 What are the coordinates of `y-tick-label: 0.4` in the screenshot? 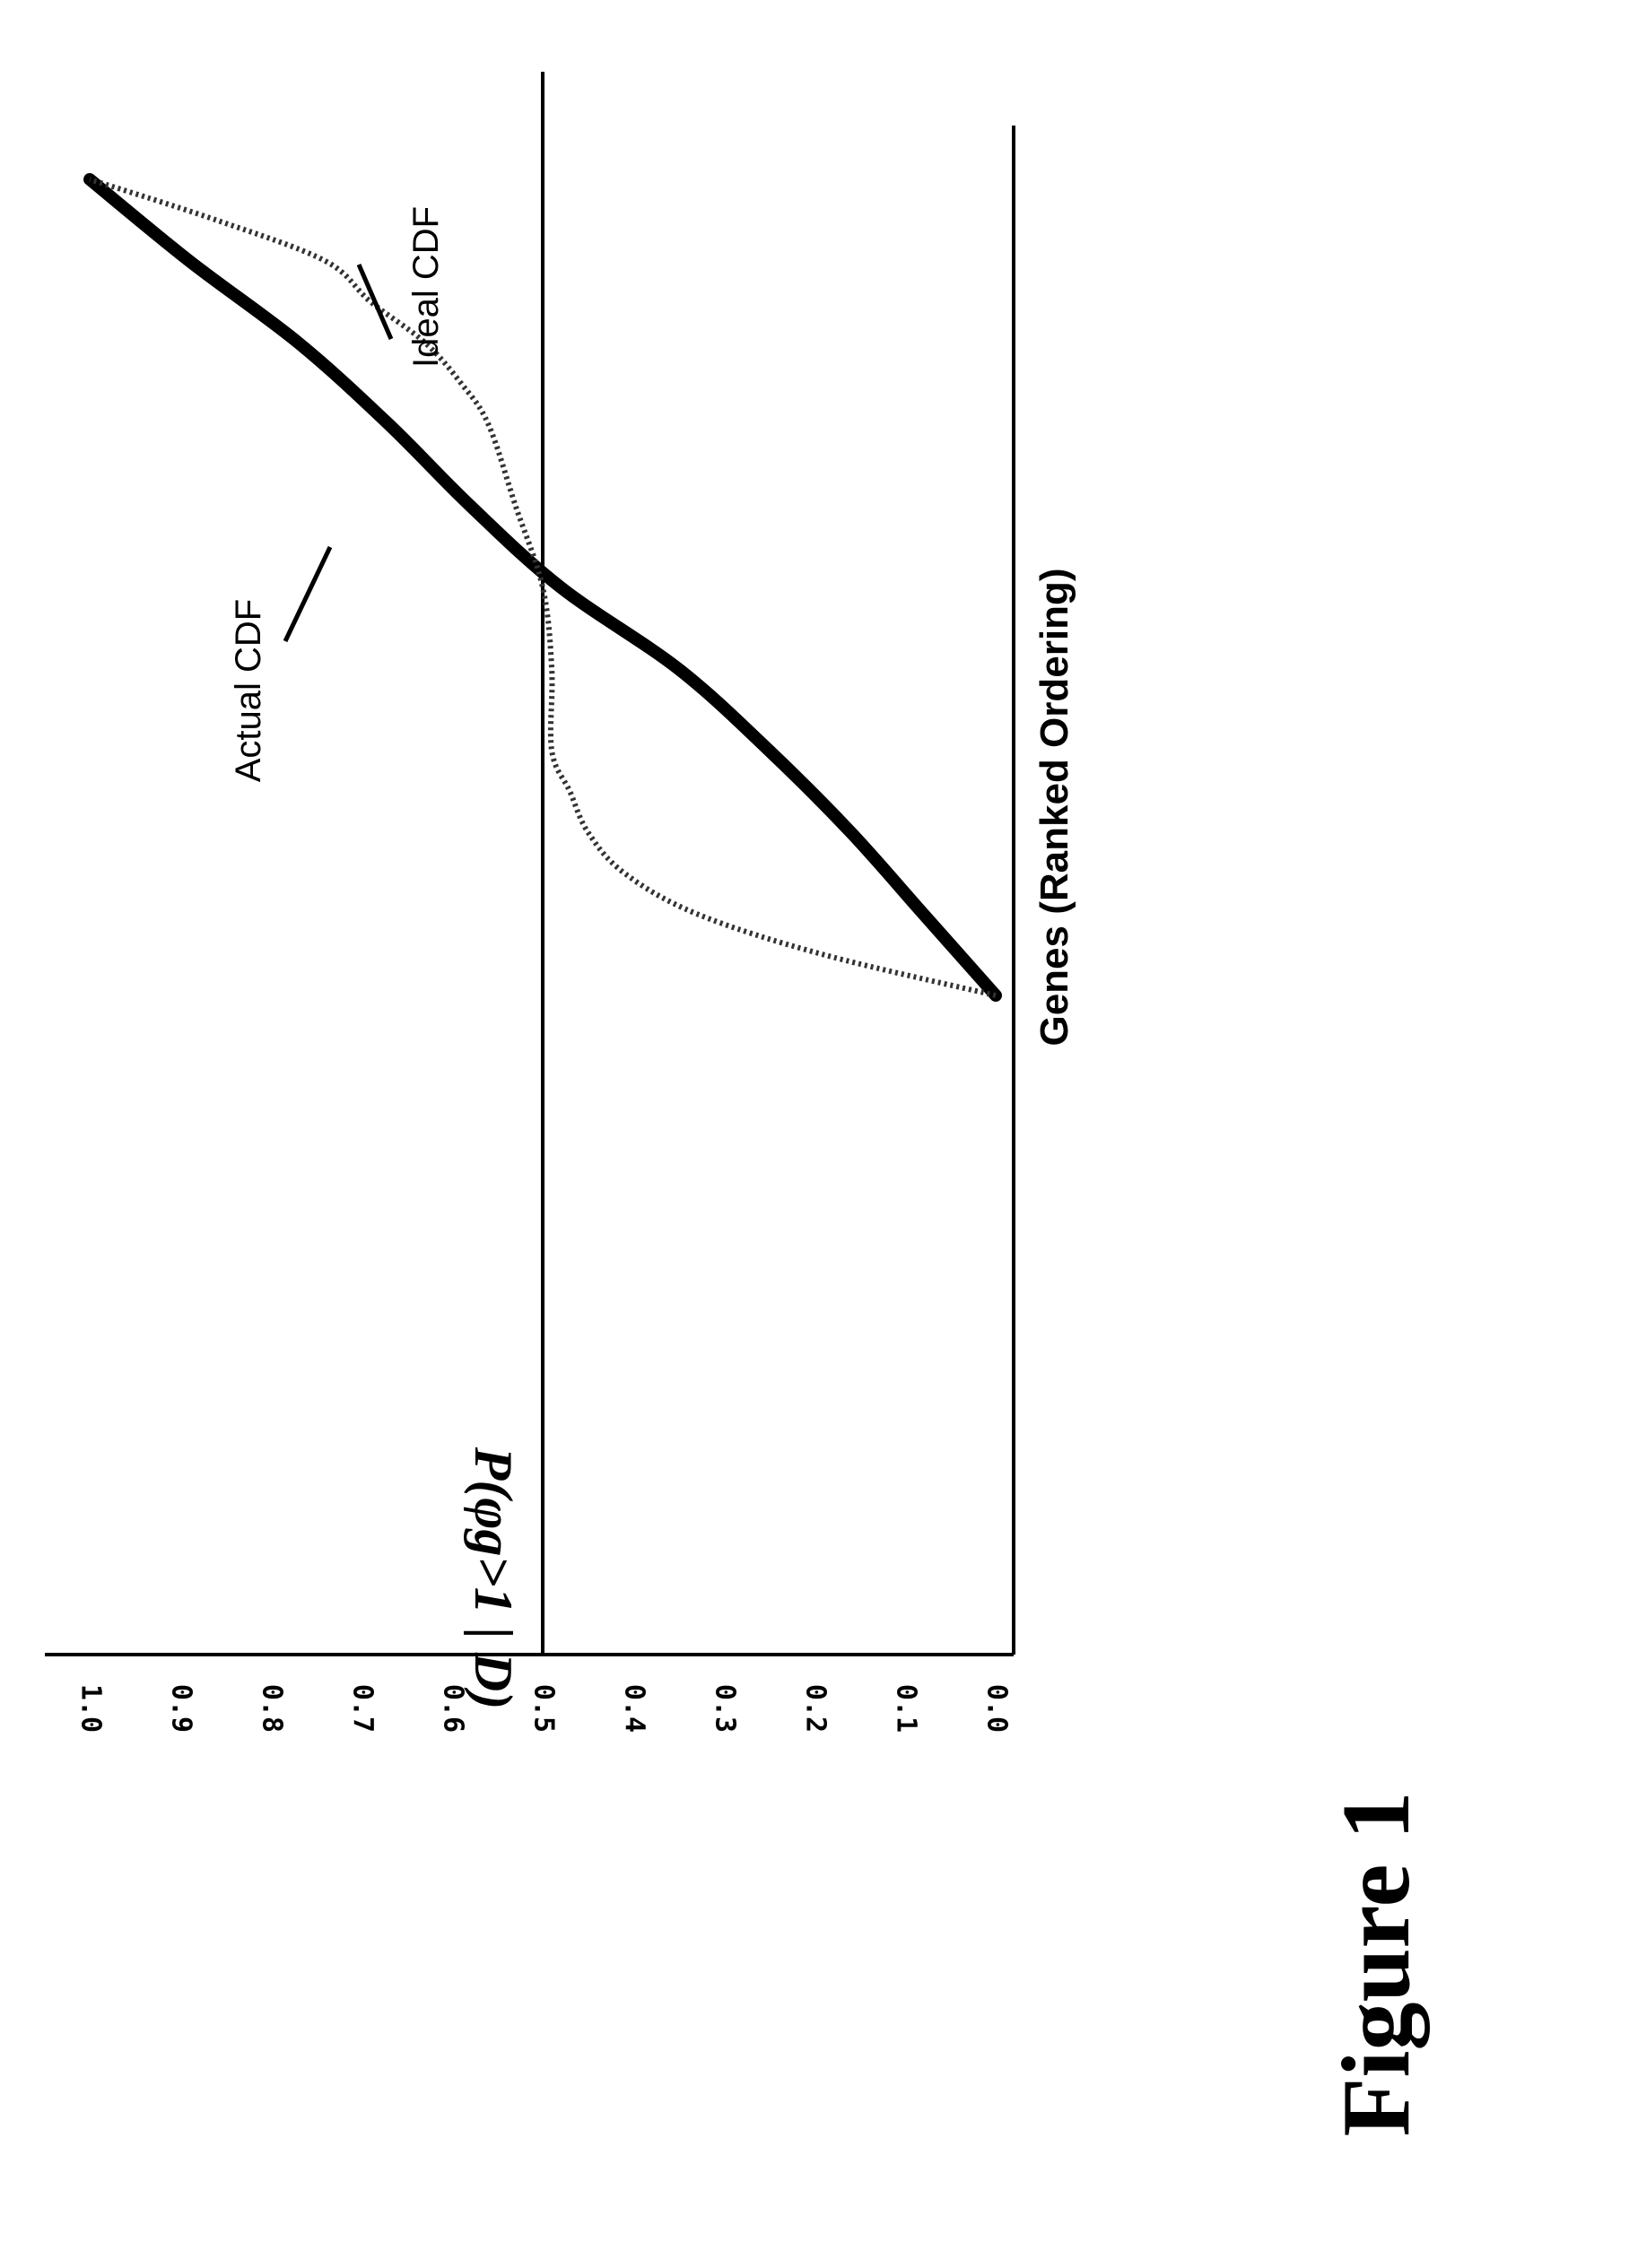 It's located at (634, 1709).